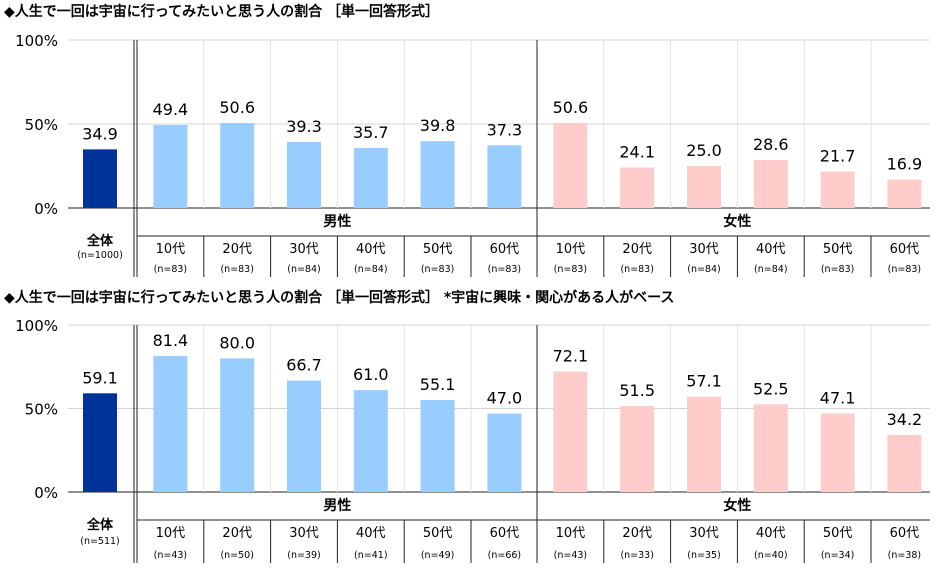 This screenshot has height=578, width=940. What do you see at coordinates (737, 221) in the screenshot?
I see `group-label: 女性` at bounding box center [737, 221].